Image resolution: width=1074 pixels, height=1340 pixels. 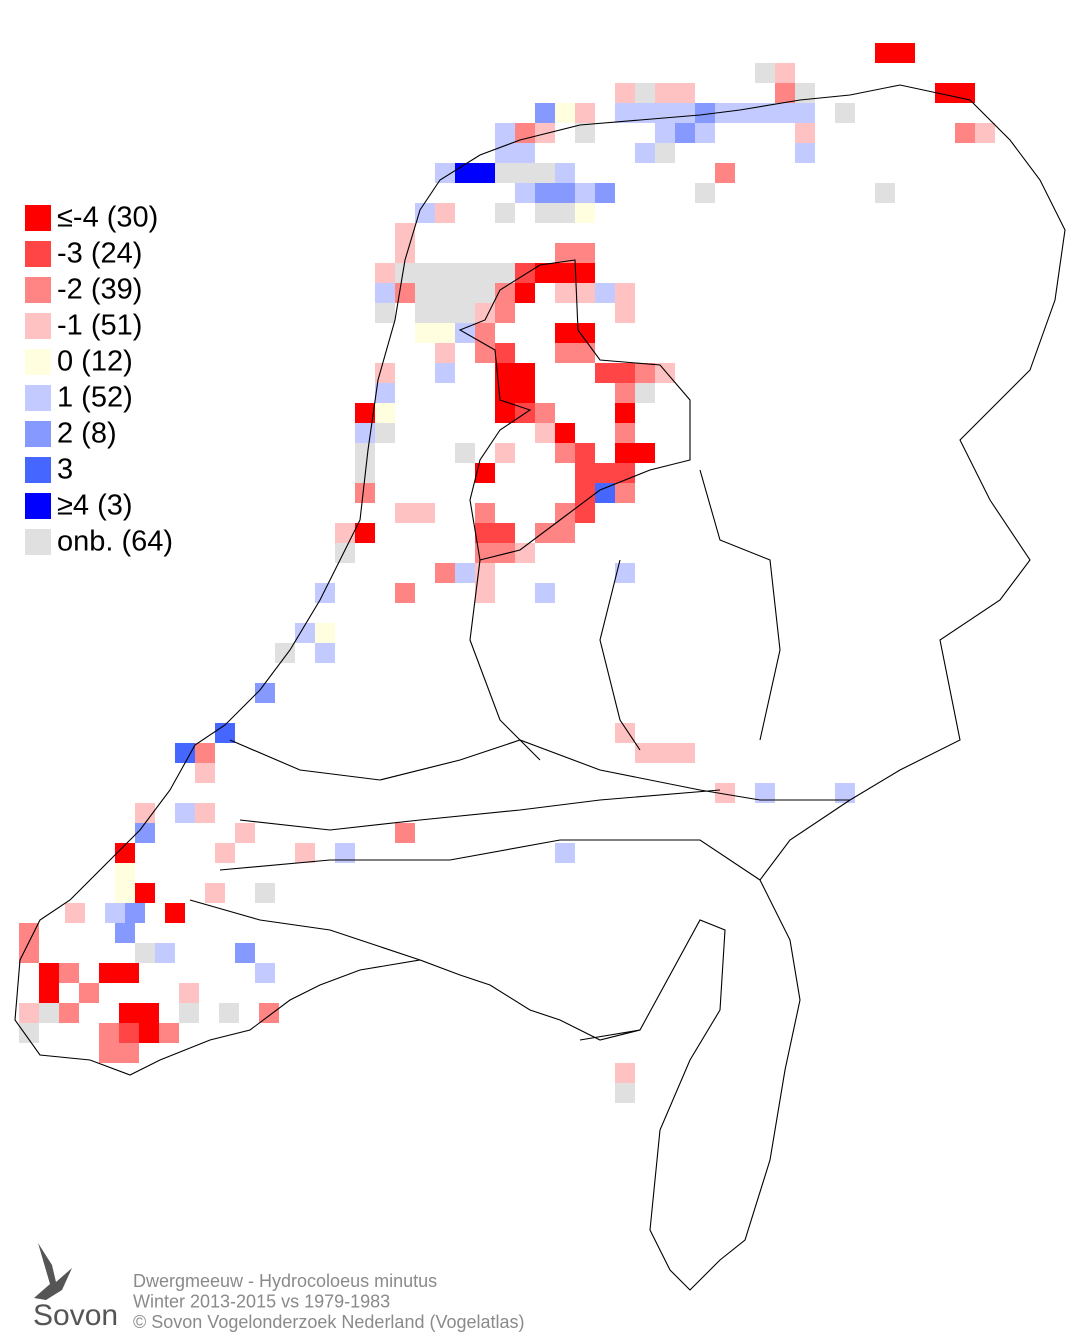 What do you see at coordinates (99, 290) in the screenshot?
I see `legend-label: -2 (39)` at bounding box center [99, 290].